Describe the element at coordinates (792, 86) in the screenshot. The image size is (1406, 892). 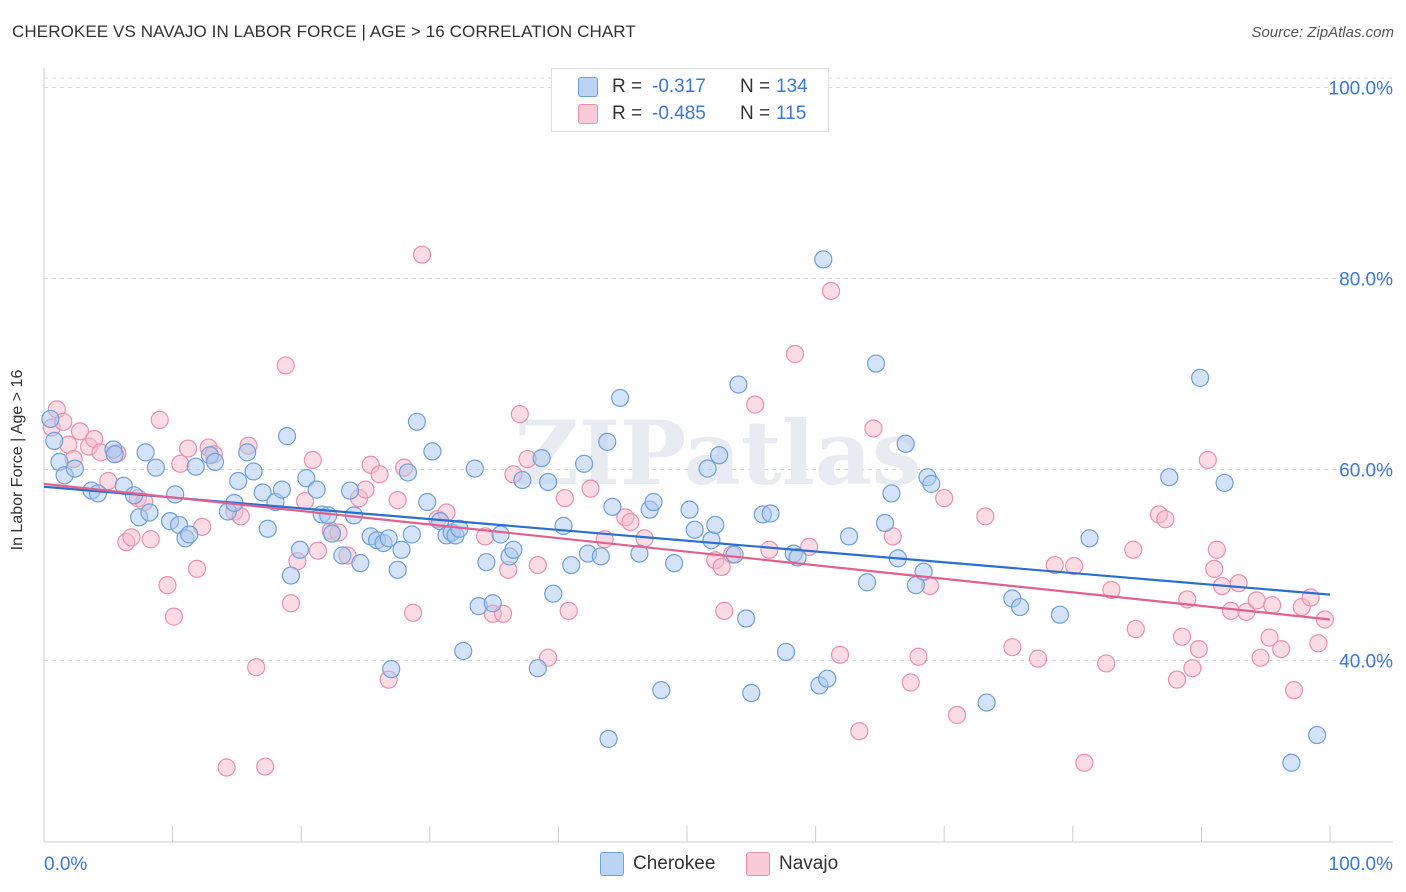
I see `legend-n-value: 134` at that location.